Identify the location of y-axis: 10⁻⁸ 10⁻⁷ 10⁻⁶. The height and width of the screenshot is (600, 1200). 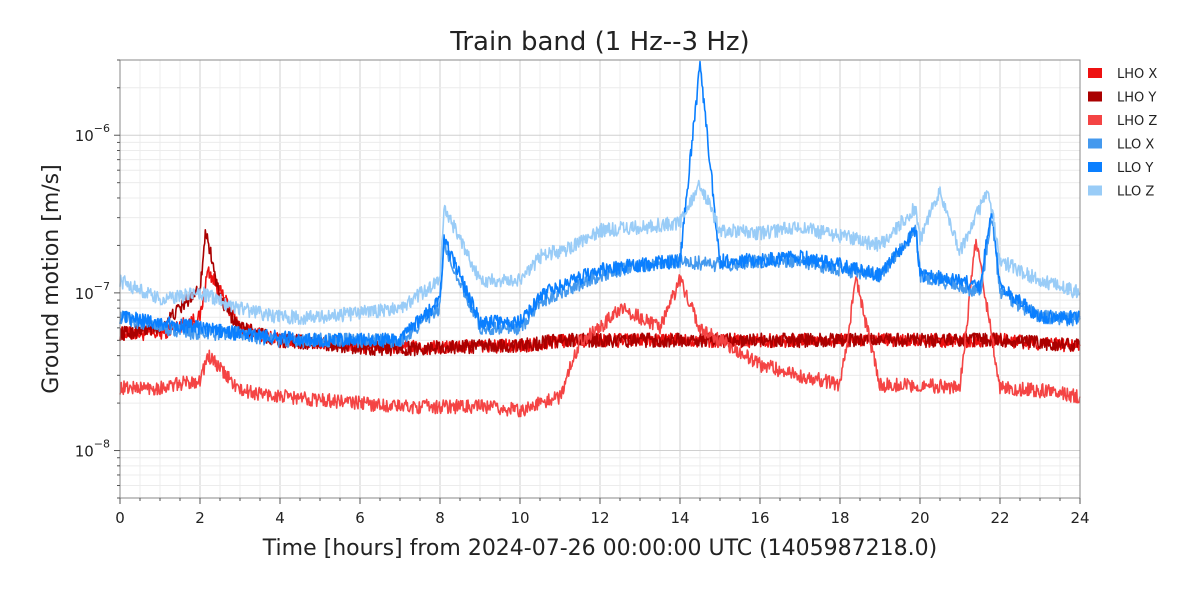
(97, 279).